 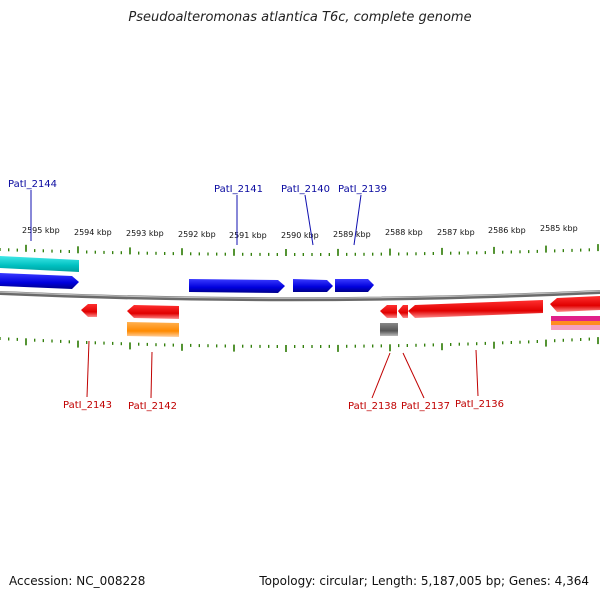 I want to click on ruler-label: 2590 kbp, so click(x=300, y=235).